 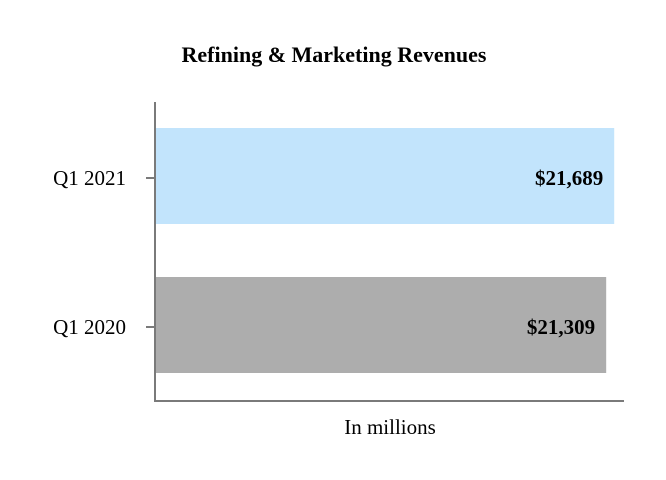 What do you see at coordinates (89, 178) in the screenshot?
I see `y-tick-label: Q1 2021` at bounding box center [89, 178].